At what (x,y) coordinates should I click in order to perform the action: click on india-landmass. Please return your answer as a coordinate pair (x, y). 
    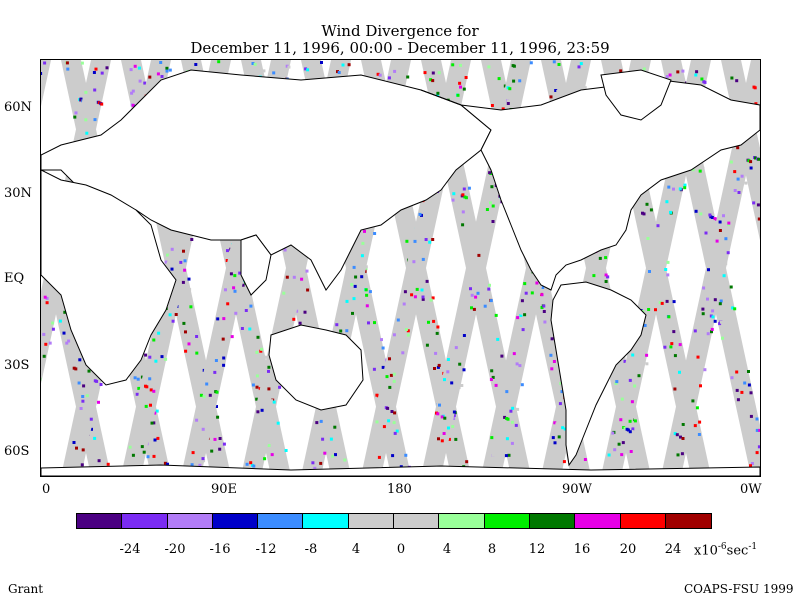
    Looking at the image, I should click on (256, 265).